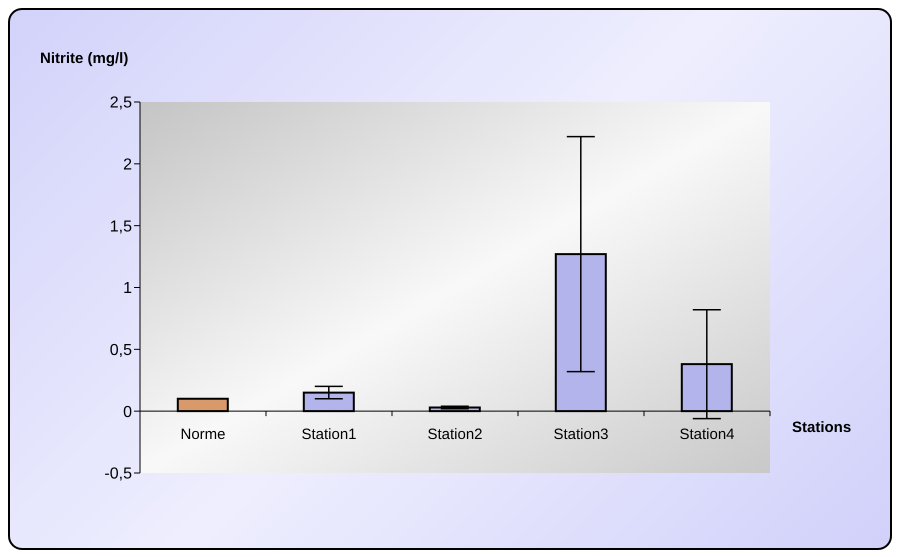 The image size is (899, 557). What do you see at coordinates (455, 435) in the screenshot?
I see `x-tick-label: Station2` at bounding box center [455, 435].